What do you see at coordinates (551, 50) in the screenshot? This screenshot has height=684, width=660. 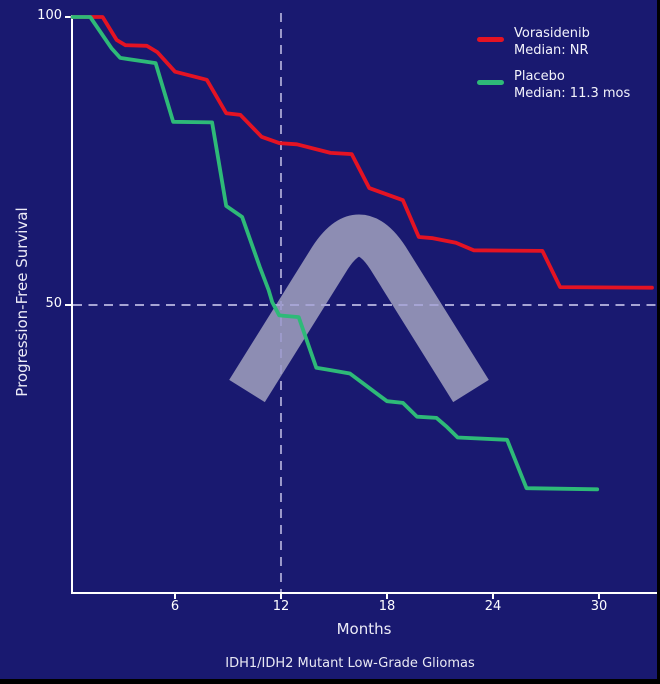 I see `legend-series-median: Median: NR` at bounding box center [551, 50].